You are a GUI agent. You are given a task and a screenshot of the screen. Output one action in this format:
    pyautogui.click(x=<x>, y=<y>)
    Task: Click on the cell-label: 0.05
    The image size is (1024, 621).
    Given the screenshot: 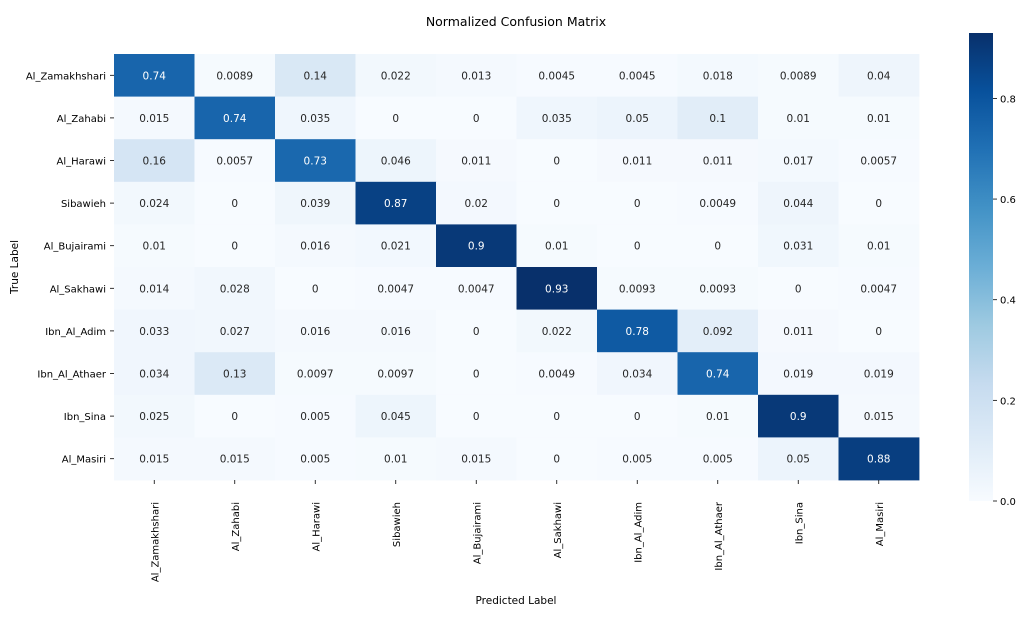 What is the action you would take?
    pyautogui.click(x=798, y=460)
    